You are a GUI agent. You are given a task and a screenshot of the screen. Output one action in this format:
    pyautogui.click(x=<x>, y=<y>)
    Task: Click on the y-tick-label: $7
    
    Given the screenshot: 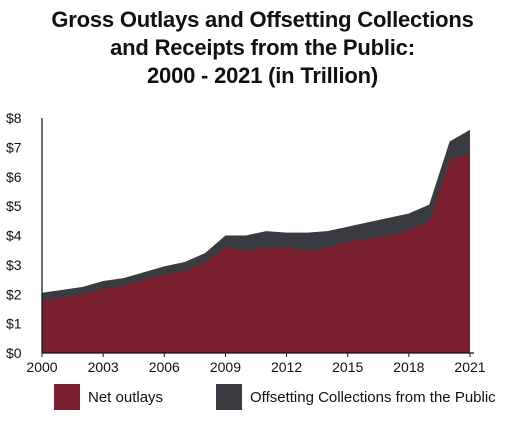 What is the action you would take?
    pyautogui.click(x=14, y=147)
    